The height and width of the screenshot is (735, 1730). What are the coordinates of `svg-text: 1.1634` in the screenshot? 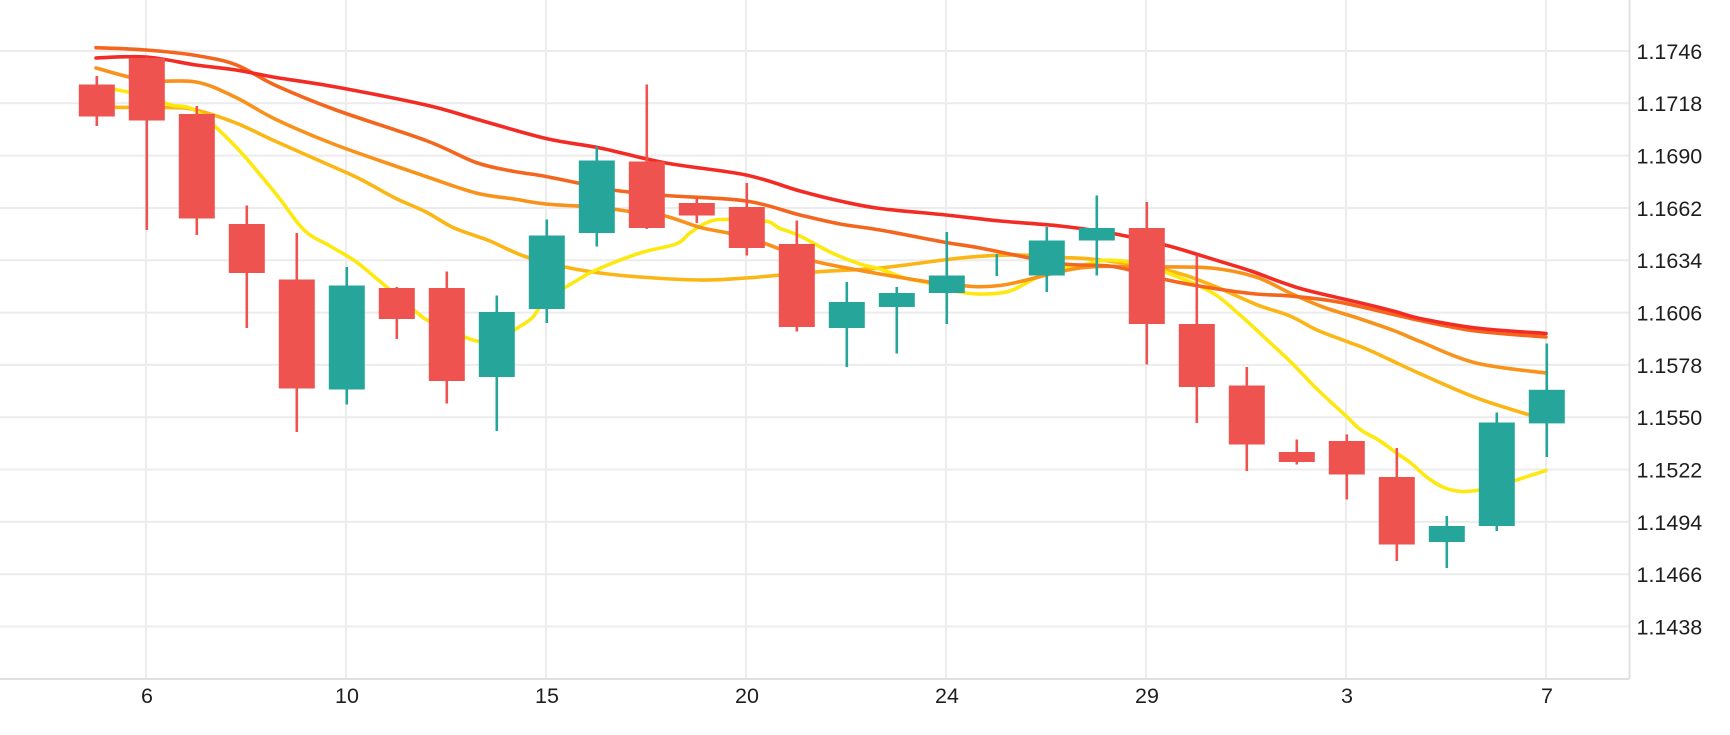 It's located at (1670, 261).